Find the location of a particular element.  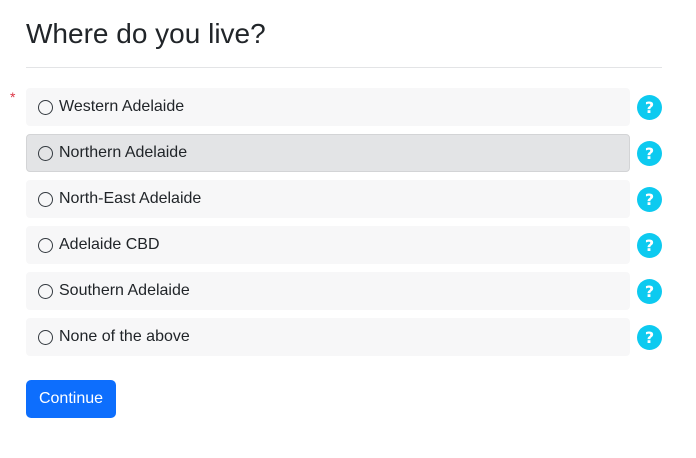

title-divider is located at coordinates (344, 67).